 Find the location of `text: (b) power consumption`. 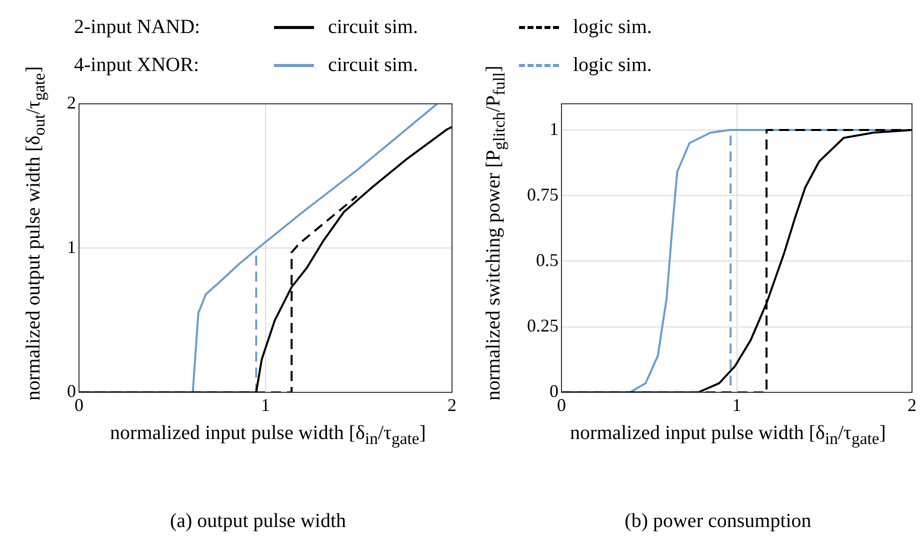

text: (b) power consumption is located at coordinates (718, 521).